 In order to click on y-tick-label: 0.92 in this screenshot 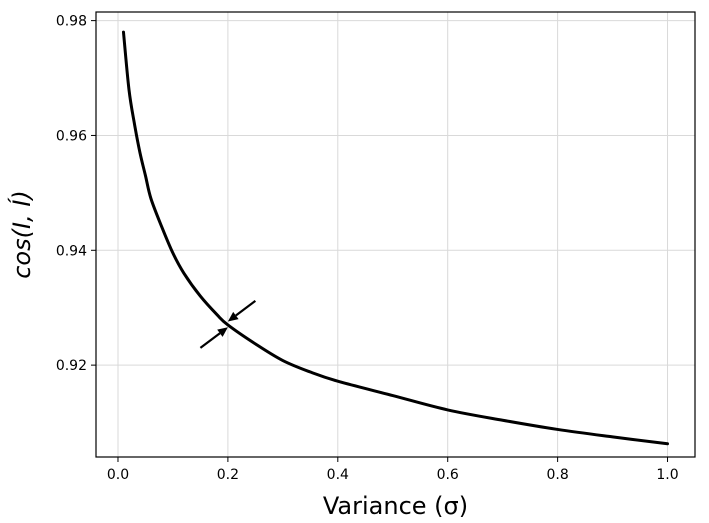, I will do `click(71, 366)`.